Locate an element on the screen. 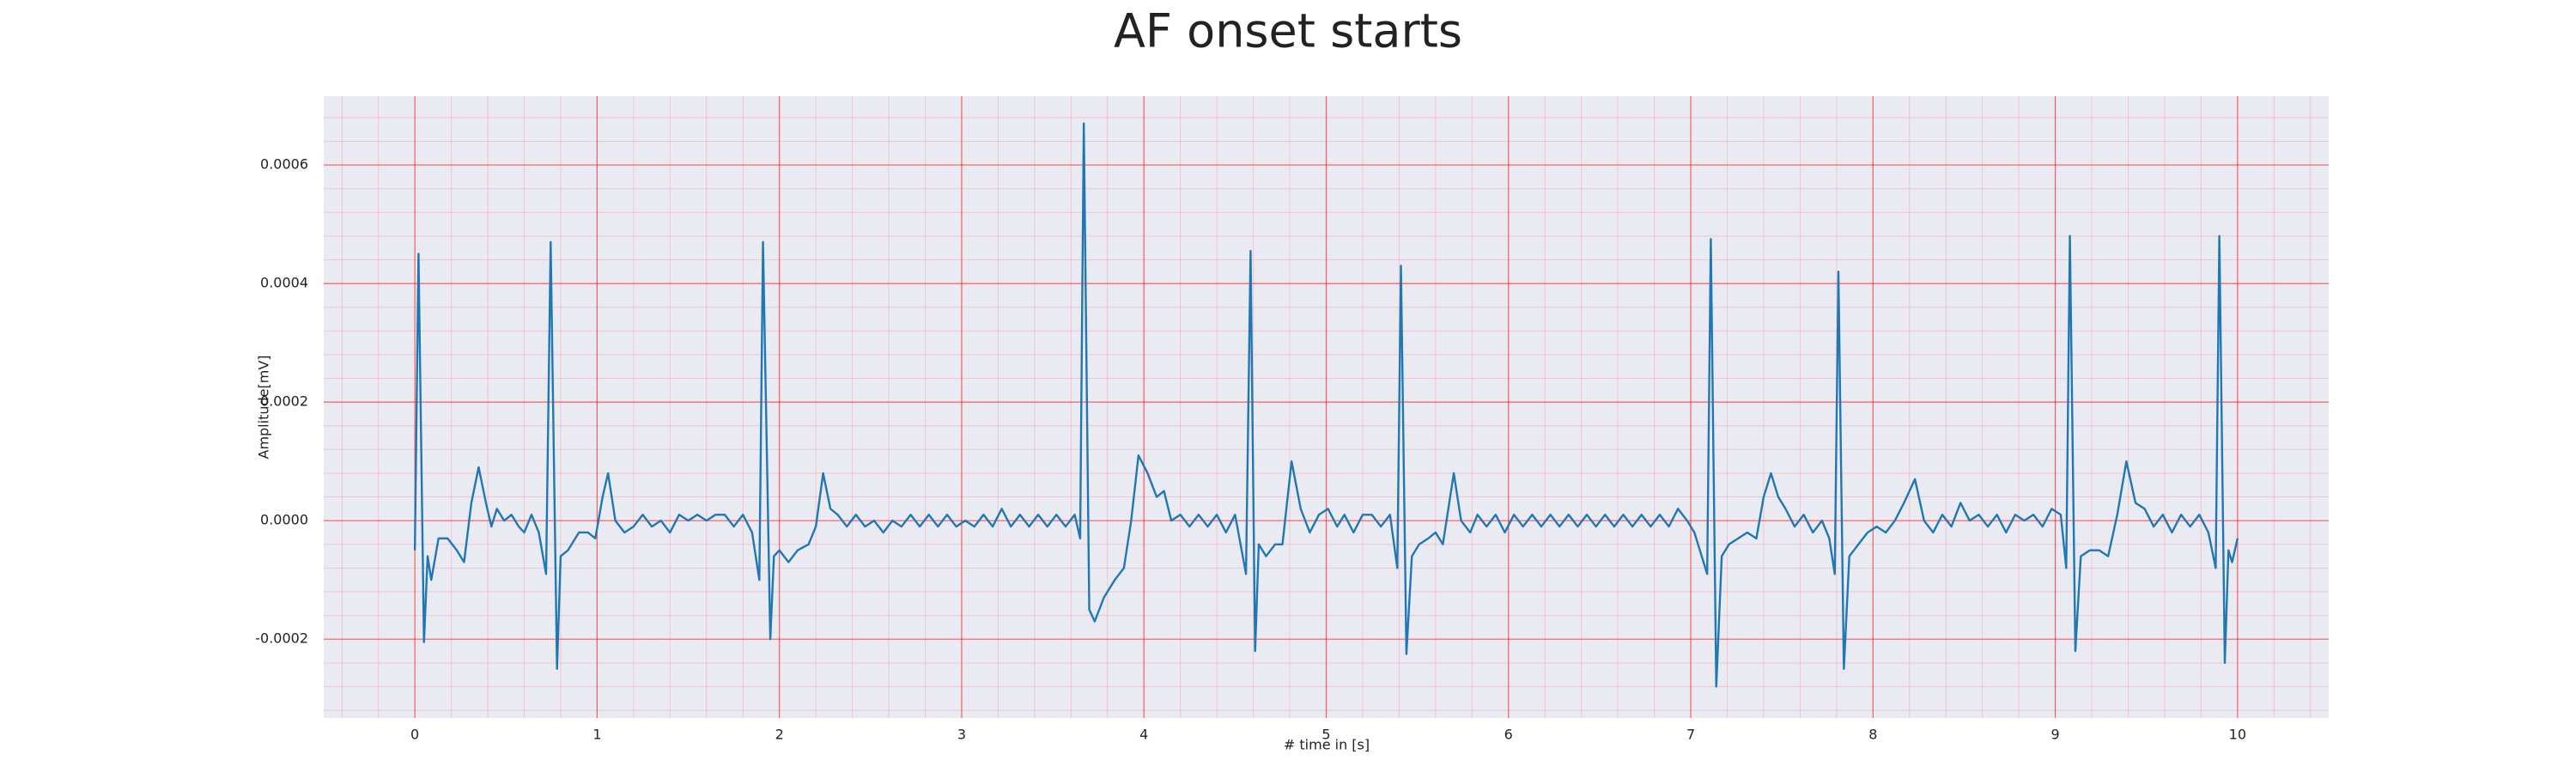 The height and width of the screenshot is (773, 2576). x-tick-label: 7 is located at coordinates (1690, 735).